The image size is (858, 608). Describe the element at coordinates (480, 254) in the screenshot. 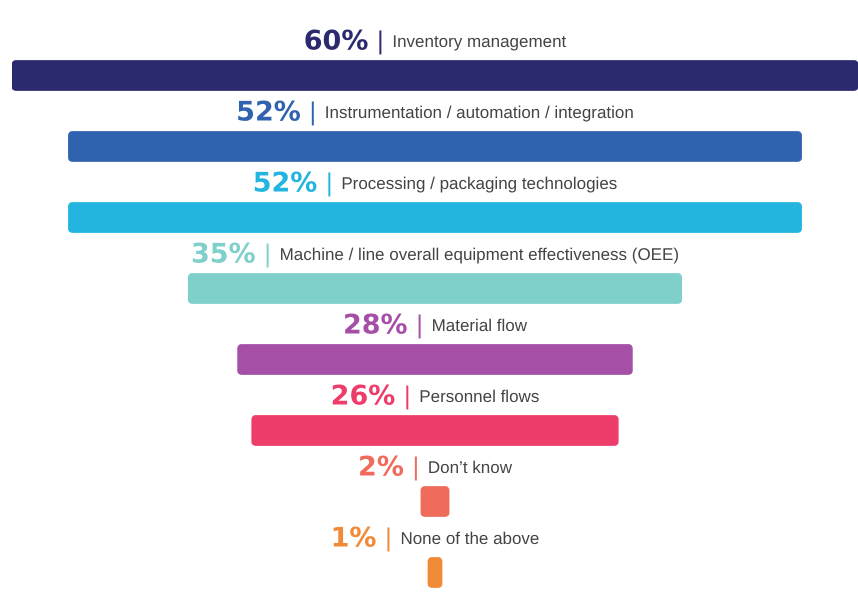

I see `category-label: Machine / line overall equipment effectiveness (OEE)` at that location.